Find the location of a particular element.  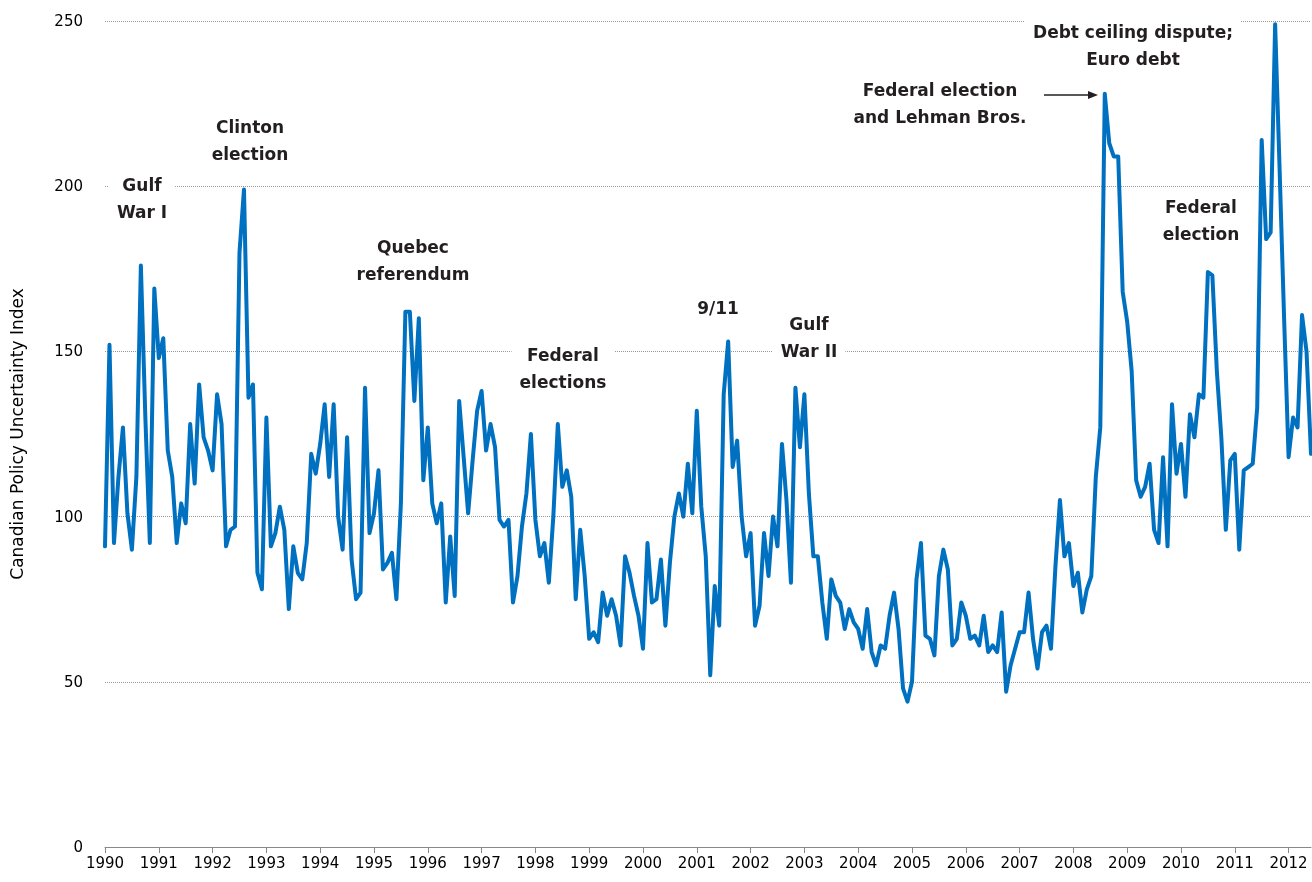

x-tick-label: 2011 is located at coordinates (1234, 862).